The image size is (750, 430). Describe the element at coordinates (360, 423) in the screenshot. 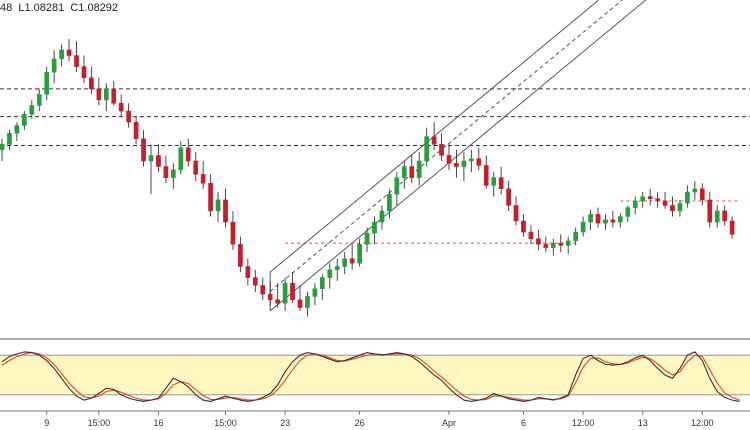

I see `x-tick-label: 26` at that location.